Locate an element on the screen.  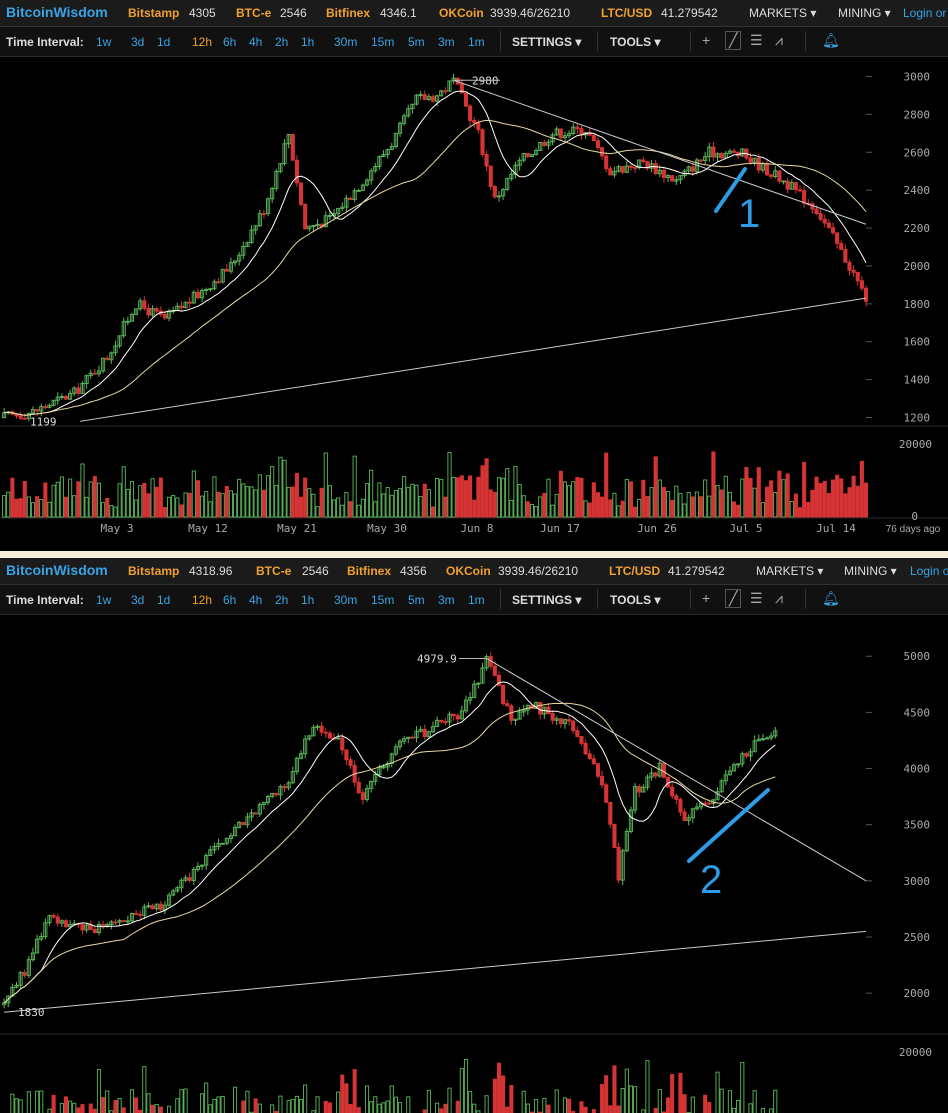
annotation-number: 1 is located at coordinates (749, 214).